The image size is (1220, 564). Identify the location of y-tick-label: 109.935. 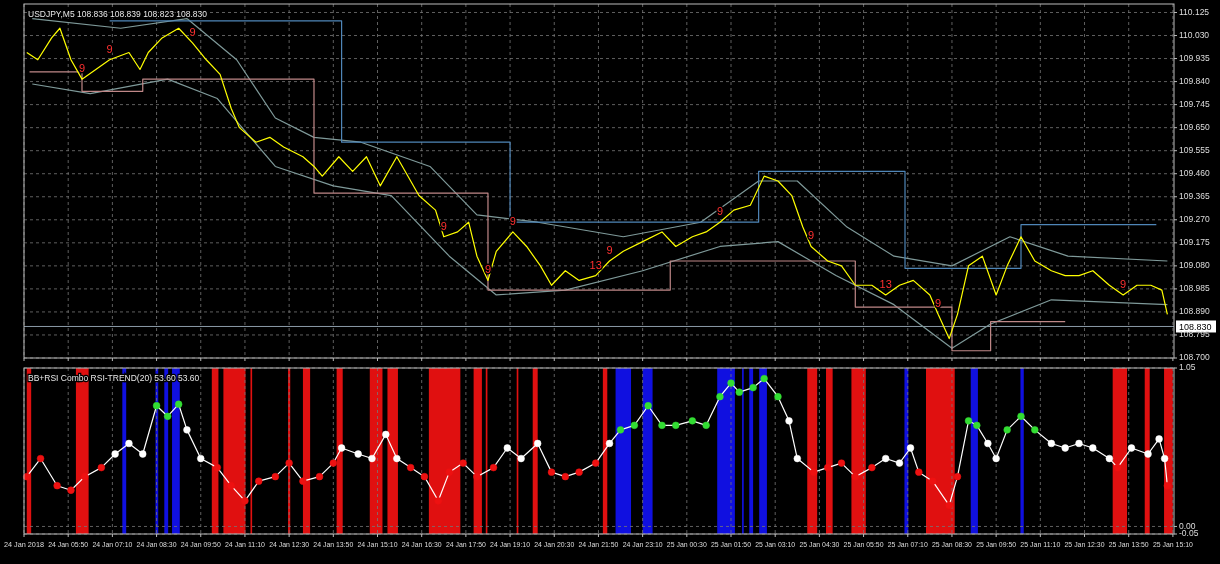
(1194, 57).